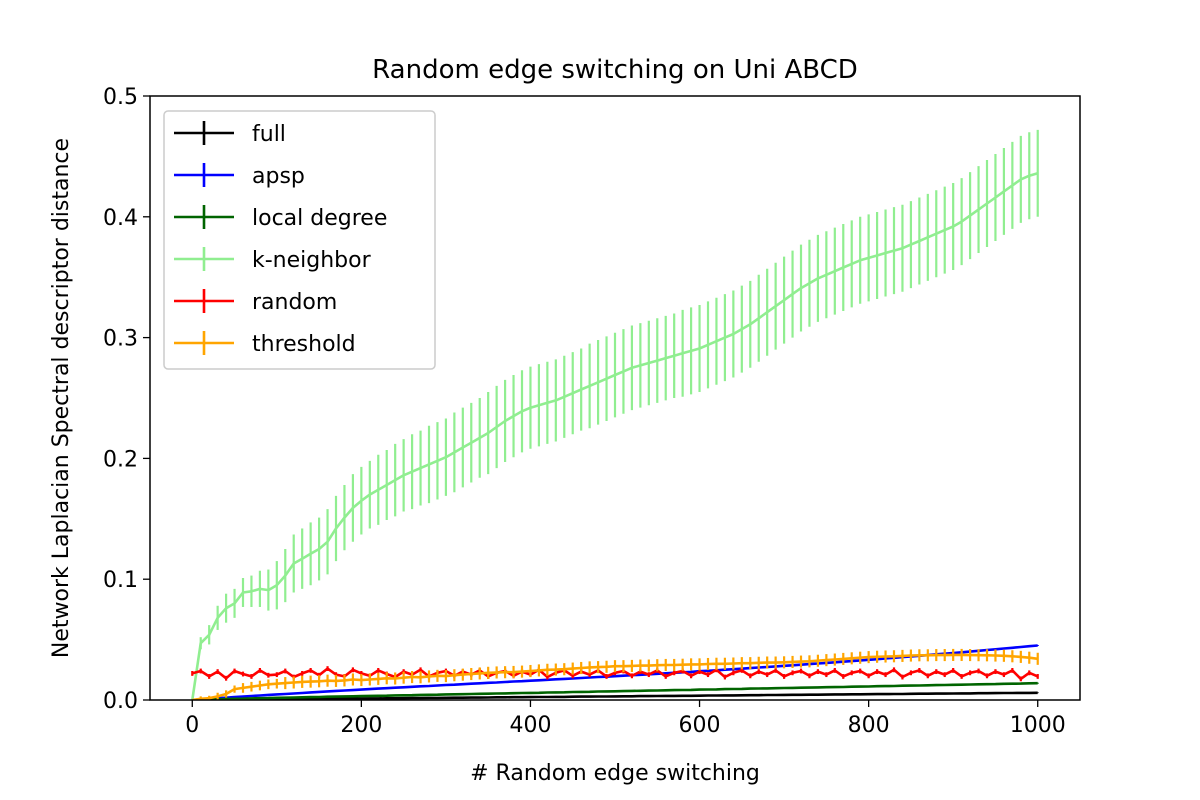 The image size is (1200, 800). I want to click on legend-item-k-neighbor: k-neighbor, so click(273, 260).